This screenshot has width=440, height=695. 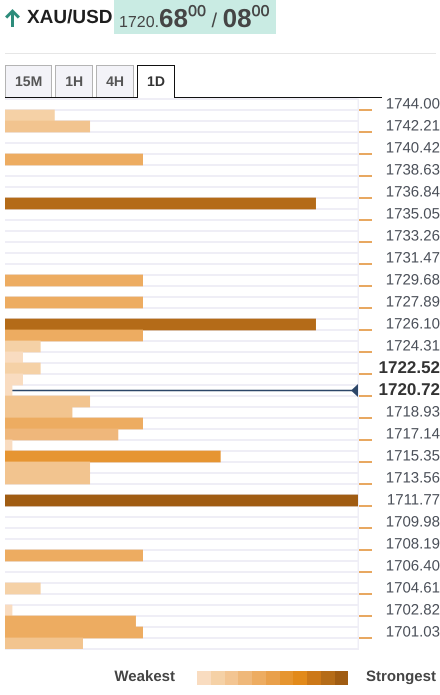 What do you see at coordinates (413, 236) in the screenshot?
I see `y-tick-label: 1733.26` at bounding box center [413, 236].